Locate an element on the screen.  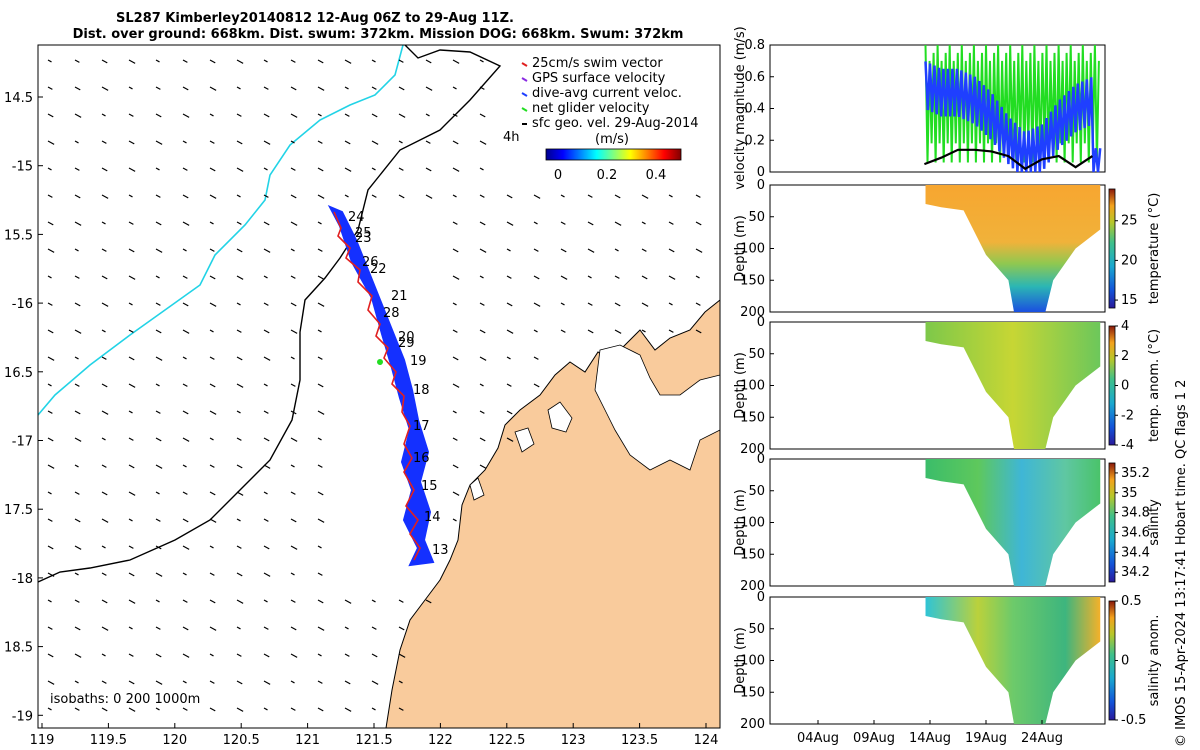
section-y-tick-label: 50 is located at coordinates (756, 629).